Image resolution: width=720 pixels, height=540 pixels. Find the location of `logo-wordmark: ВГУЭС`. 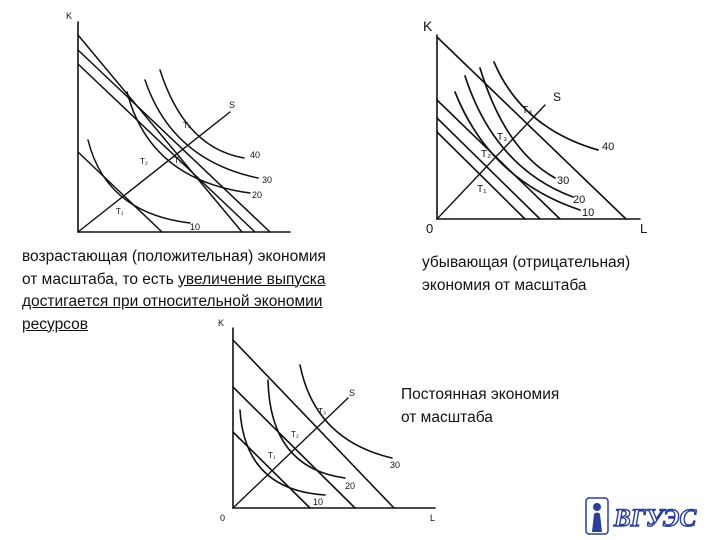

logo-wordmark: ВГУЭС is located at coordinates (654, 518).